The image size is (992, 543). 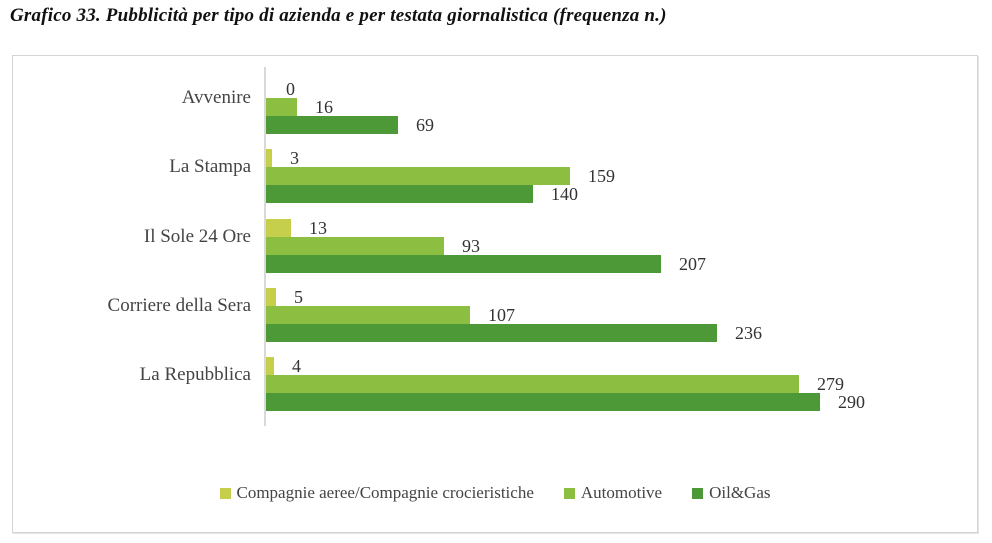 I want to click on data-label: 93, so click(x=471, y=245).